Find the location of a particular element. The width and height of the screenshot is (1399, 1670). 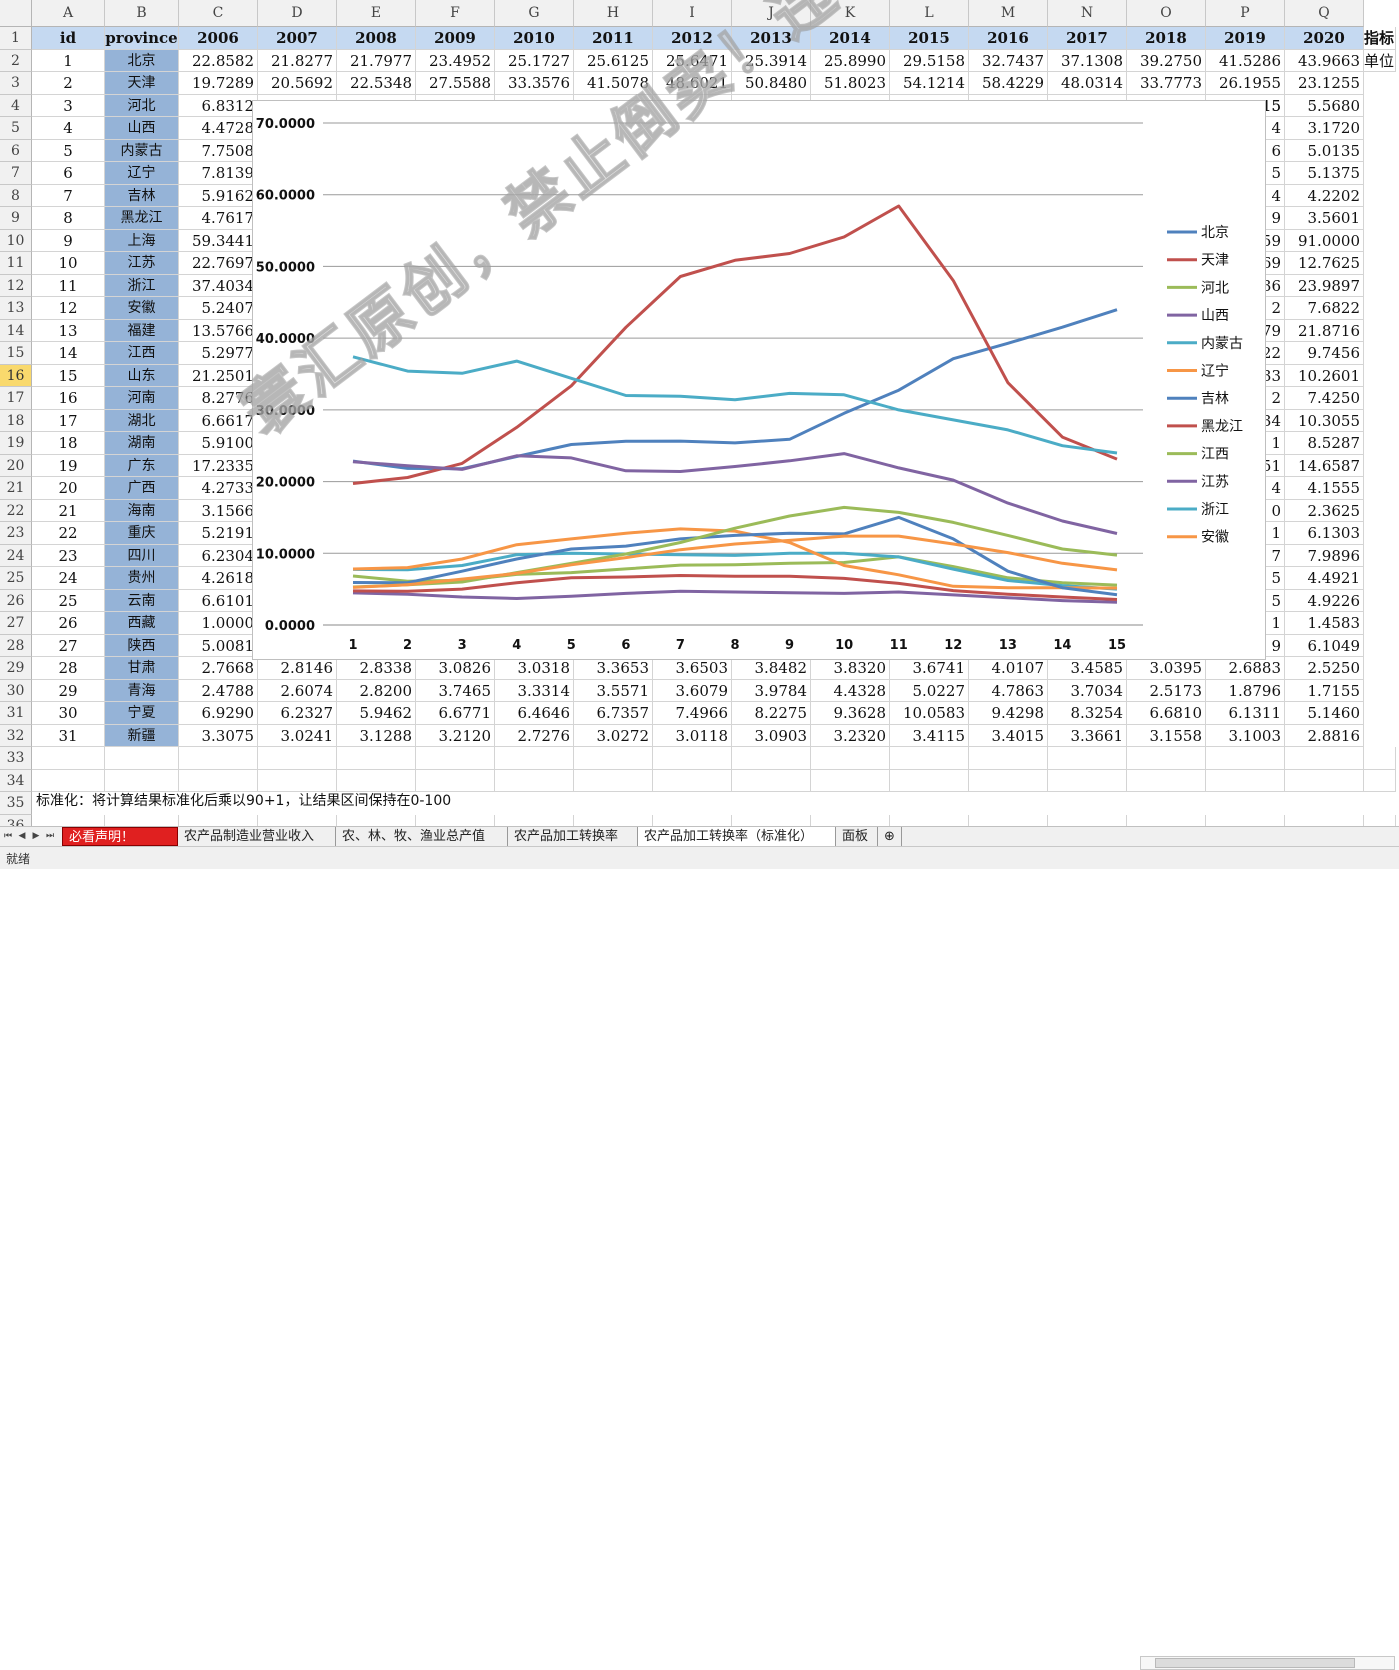

cell: 广西 is located at coordinates (142, 488).